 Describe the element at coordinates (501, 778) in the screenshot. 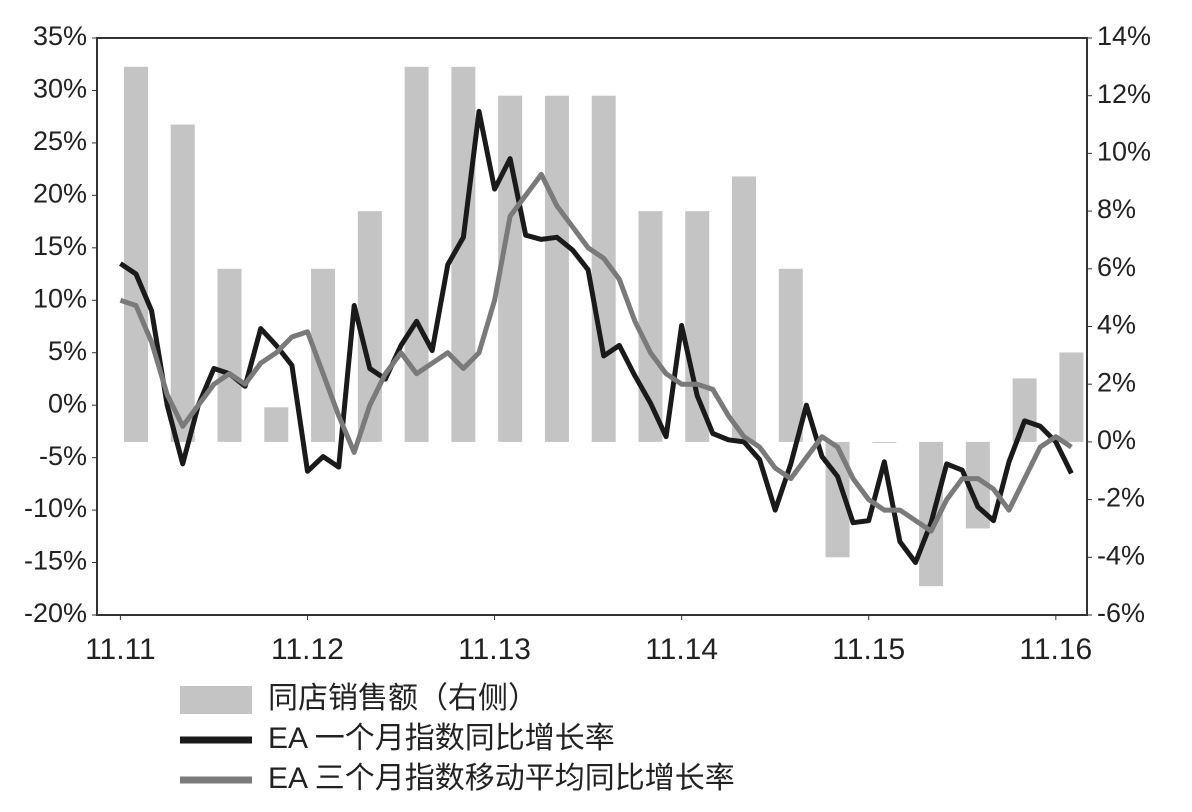

I see `legend-label: EA 三个月指数移动平均同比增长率` at that location.